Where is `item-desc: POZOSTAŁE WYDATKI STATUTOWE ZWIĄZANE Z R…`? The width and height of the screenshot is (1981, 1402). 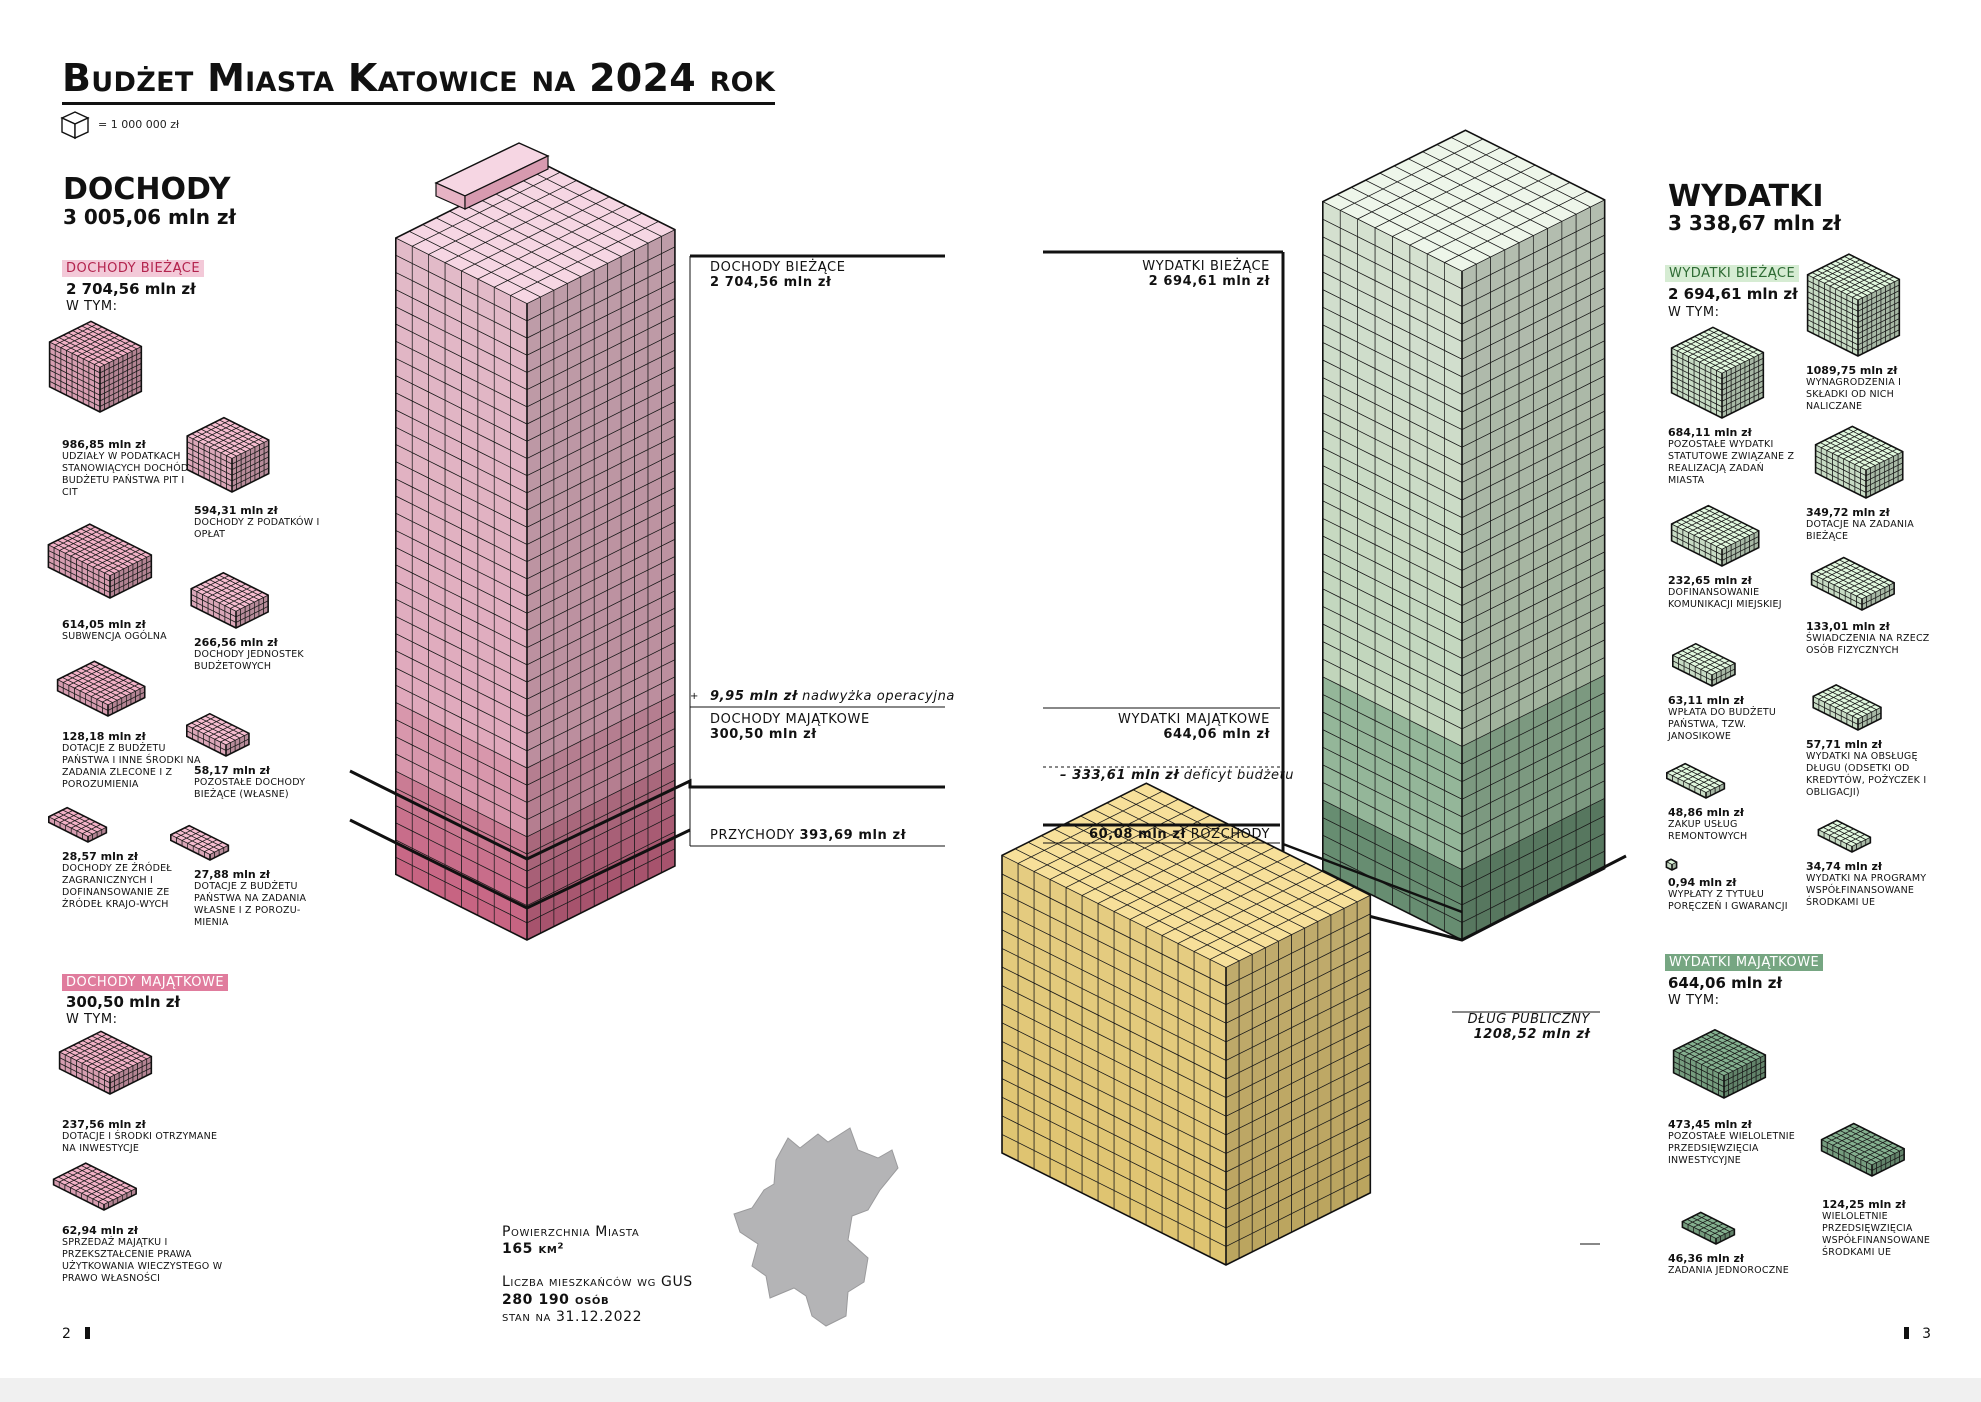
item-desc: POZOSTAŁE WYDATKI STATUTOWE ZWIĄZANE Z R… is located at coordinates (1731, 462).